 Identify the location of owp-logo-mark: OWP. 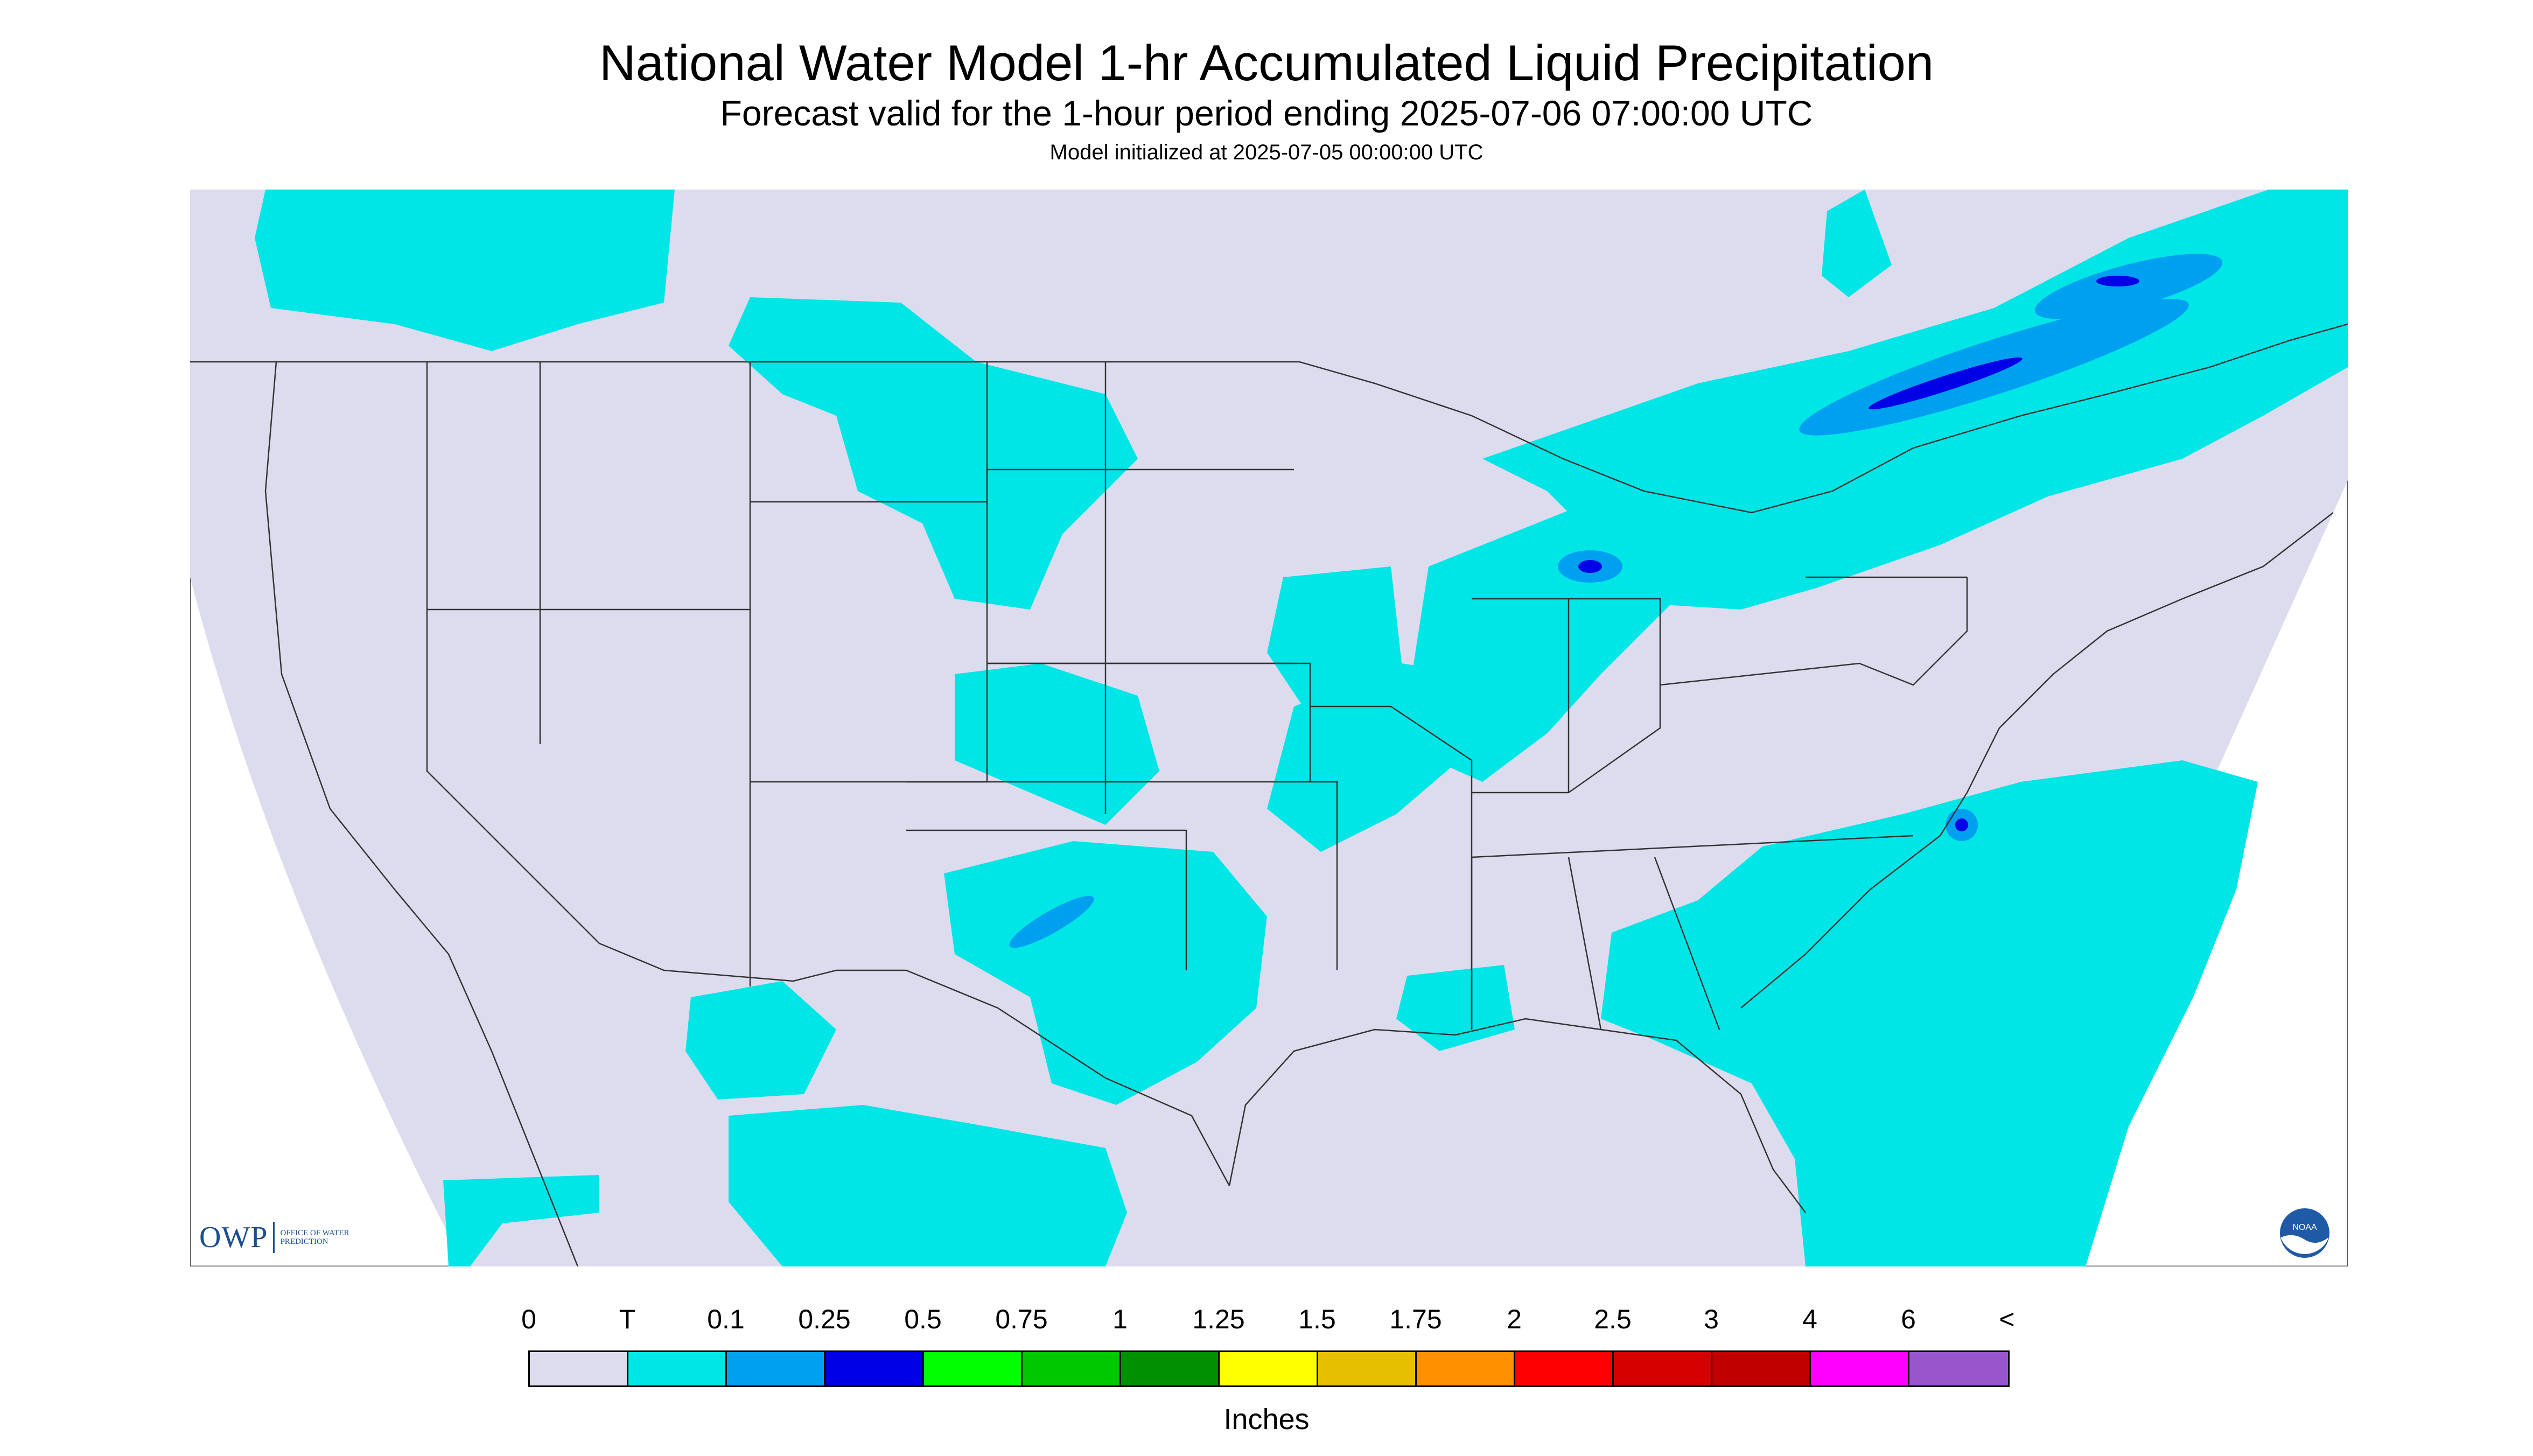
(234, 1237).